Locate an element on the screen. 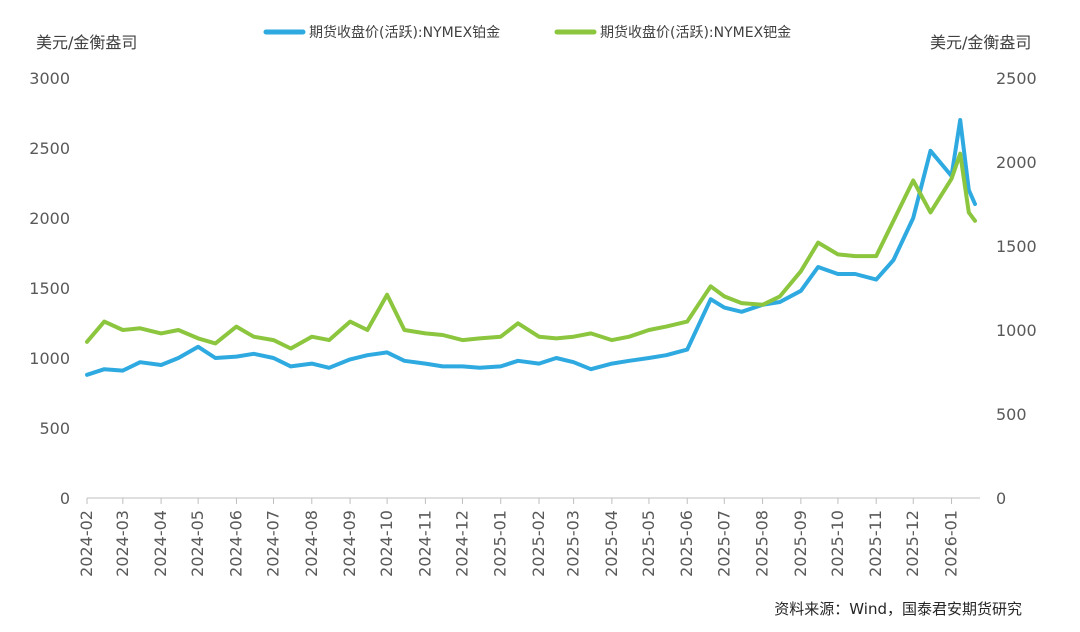  legend-label-platinum: 期货收盘价(活跃):NYMEX铂金 is located at coordinates (404, 32).